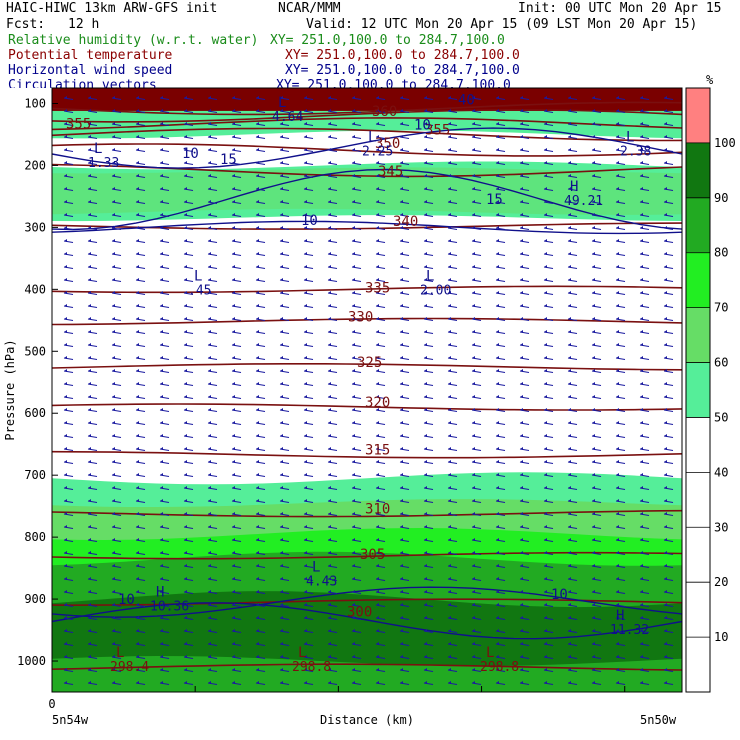  Describe the element at coordinates (390, 172) in the screenshot. I see `theta-label-text: 345` at that location.